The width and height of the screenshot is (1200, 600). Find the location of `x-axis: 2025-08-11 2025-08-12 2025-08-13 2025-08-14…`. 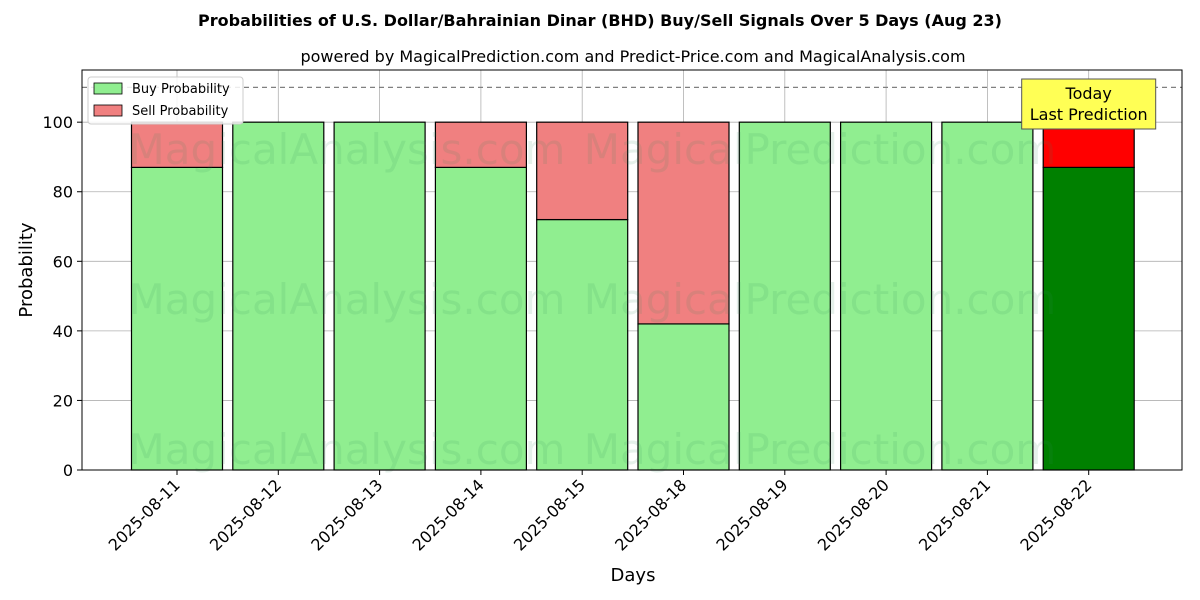

x-axis: 2025-08-11 2025-08-12 2025-08-13 2025-08-14… is located at coordinates (600, 512).